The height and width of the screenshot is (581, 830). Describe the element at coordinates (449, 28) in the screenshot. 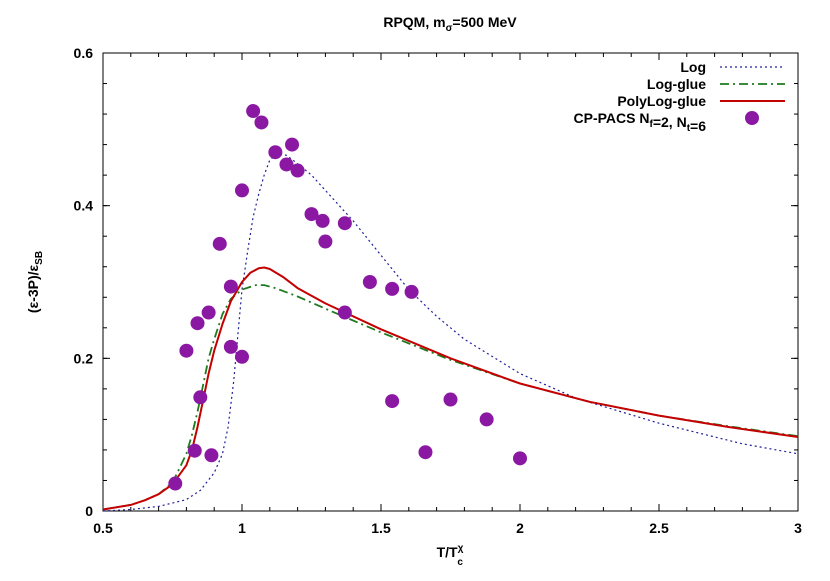

I see `chart-title-sub: σ` at that location.